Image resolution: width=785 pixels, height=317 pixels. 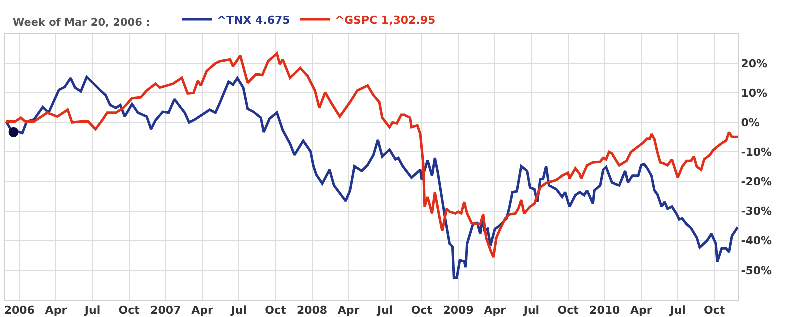 What do you see at coordinates (754, 63) in the screenshot?
I see `y-tick-label: 20%` at bounding box center [754, 63].